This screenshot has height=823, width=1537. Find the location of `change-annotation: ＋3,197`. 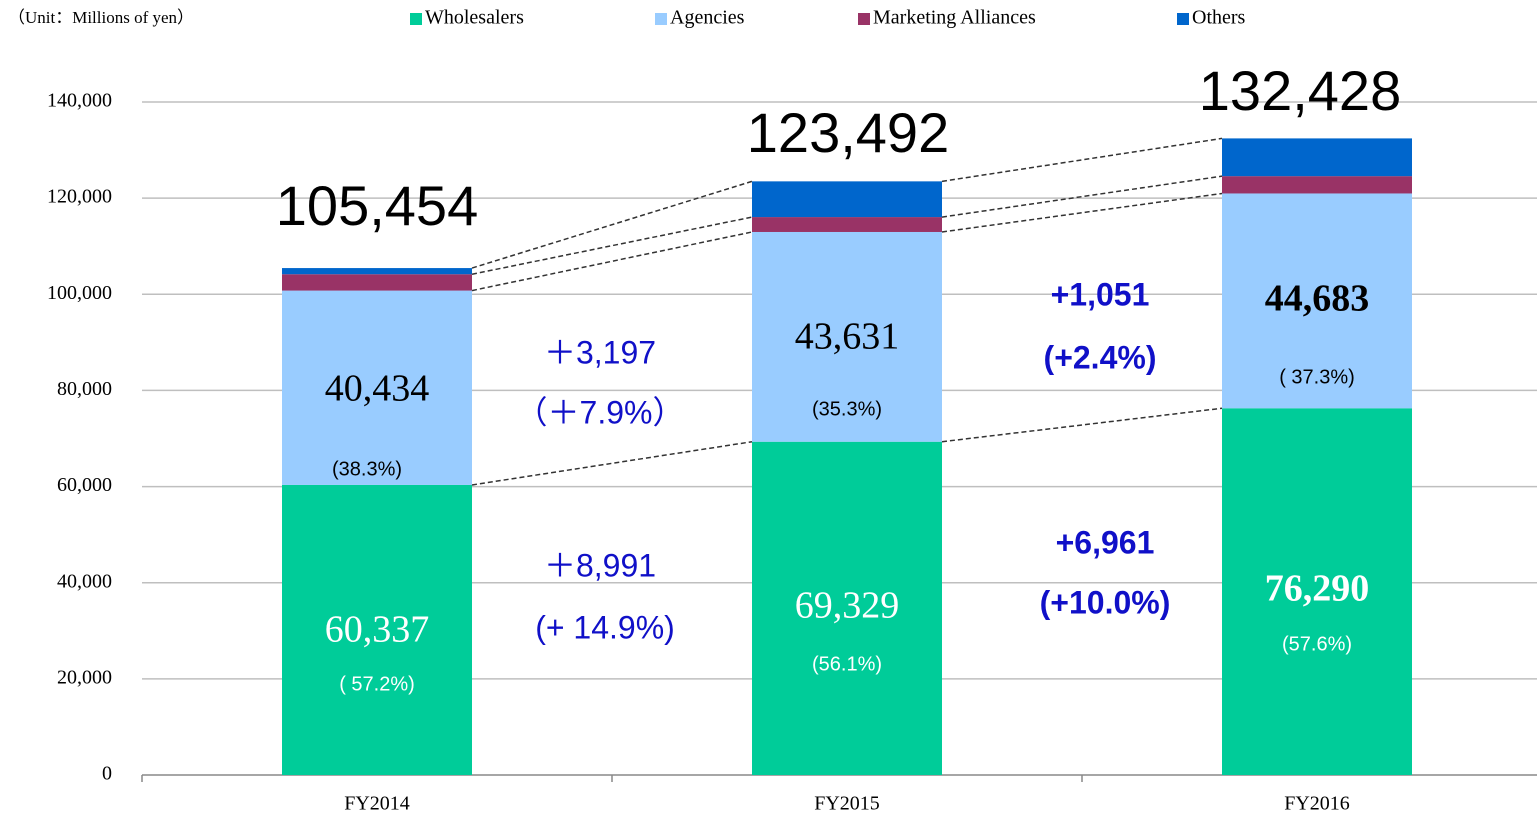

change-annotation: ＋3,197 is located at coordinates (600, 352).